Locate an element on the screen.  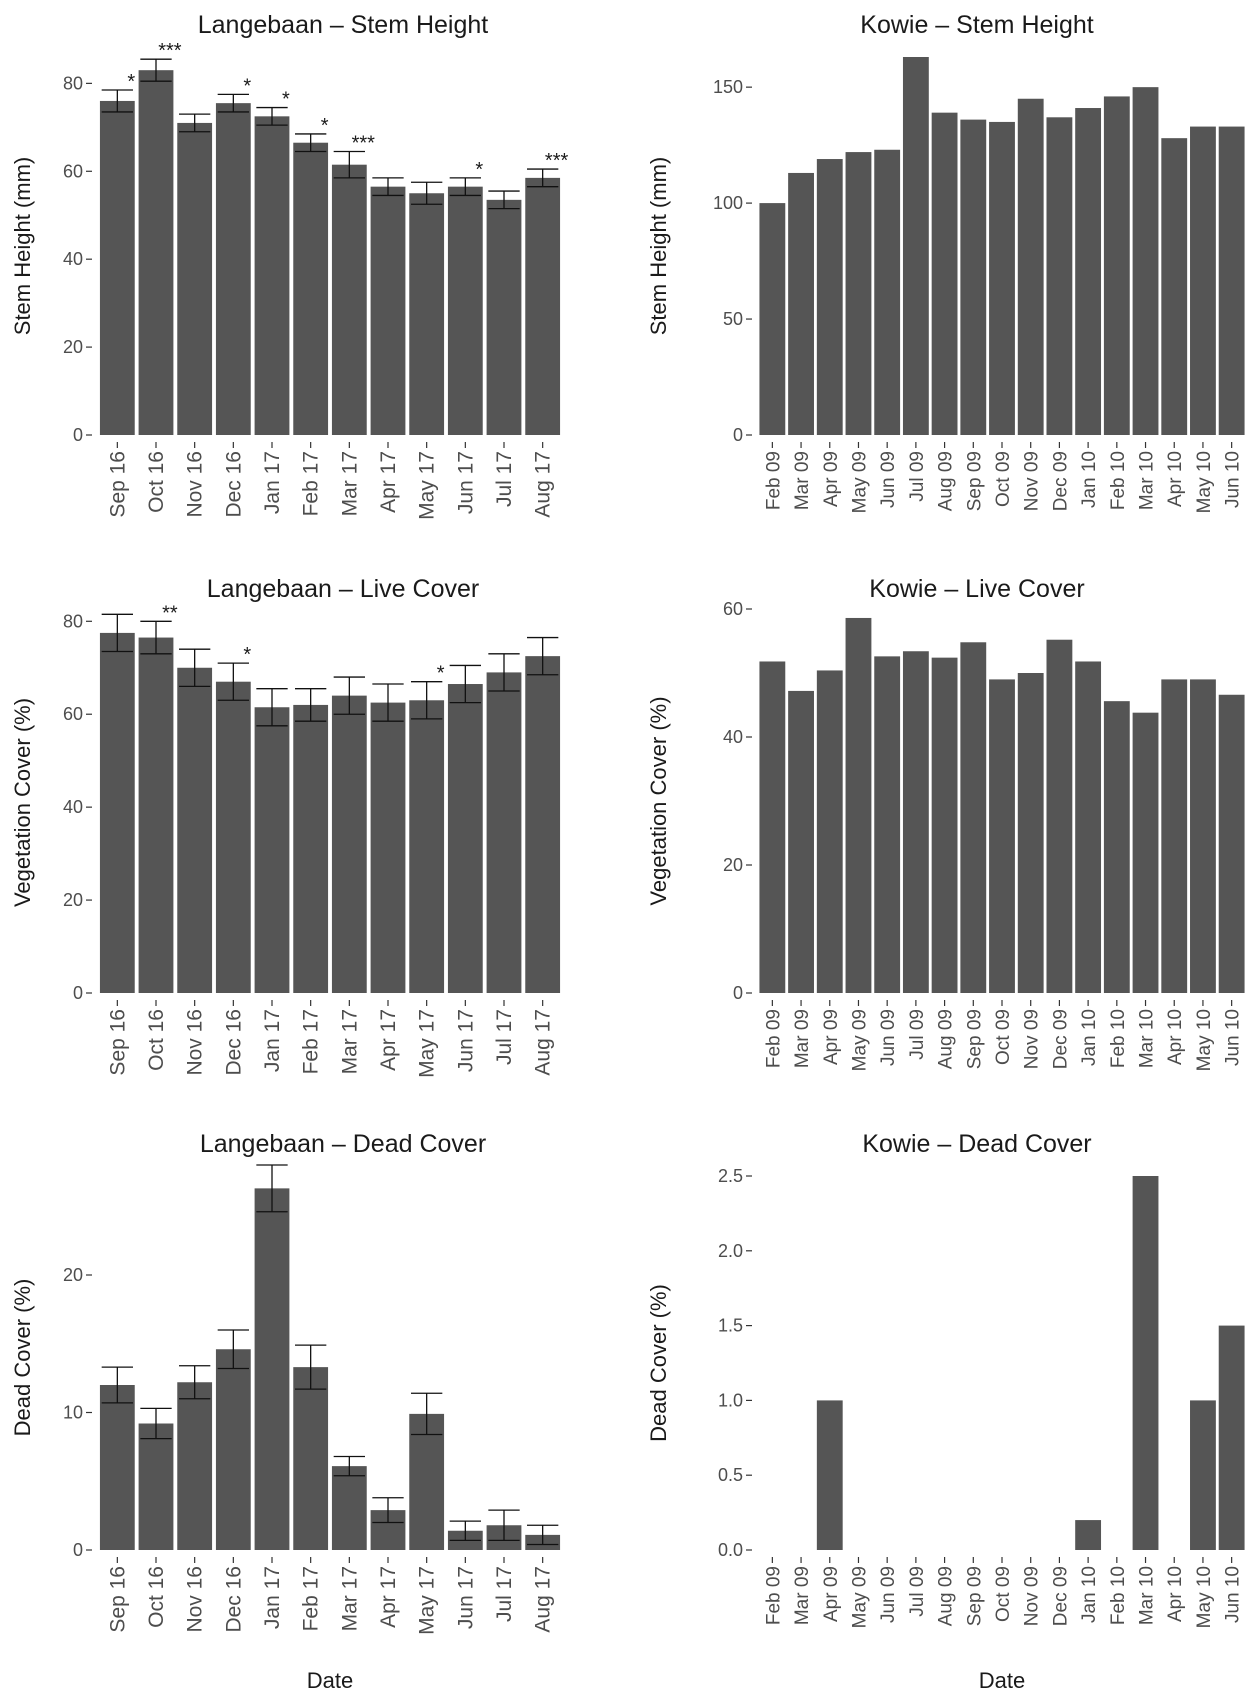
significance-label: ** is located at coordinates (170, 613).